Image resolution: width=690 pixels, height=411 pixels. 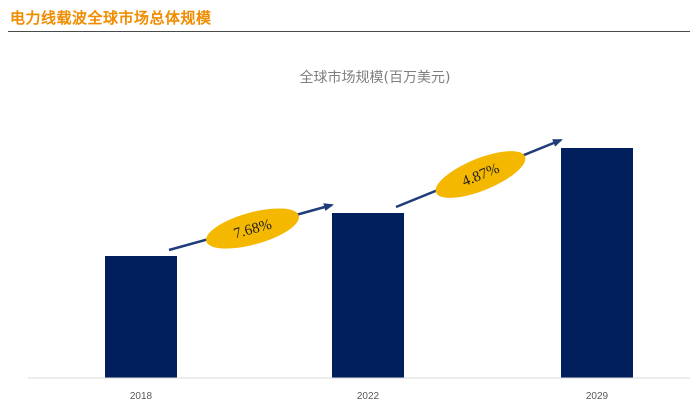 I want to click on chart-title: 全球市场规模(百万美元), so click(x=375, y=77).